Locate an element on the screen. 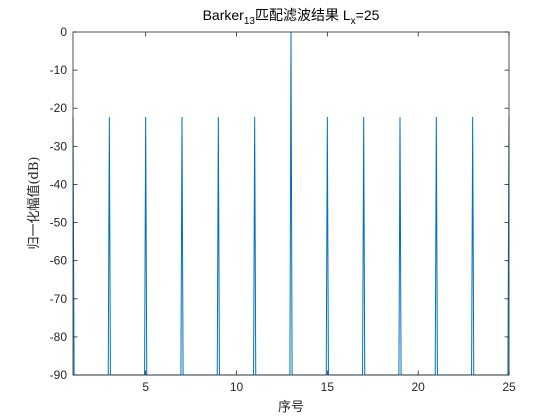 The height and width of the screenshot is (420, 560). x-tick-label: 15 is located at coordinates (328, 387).